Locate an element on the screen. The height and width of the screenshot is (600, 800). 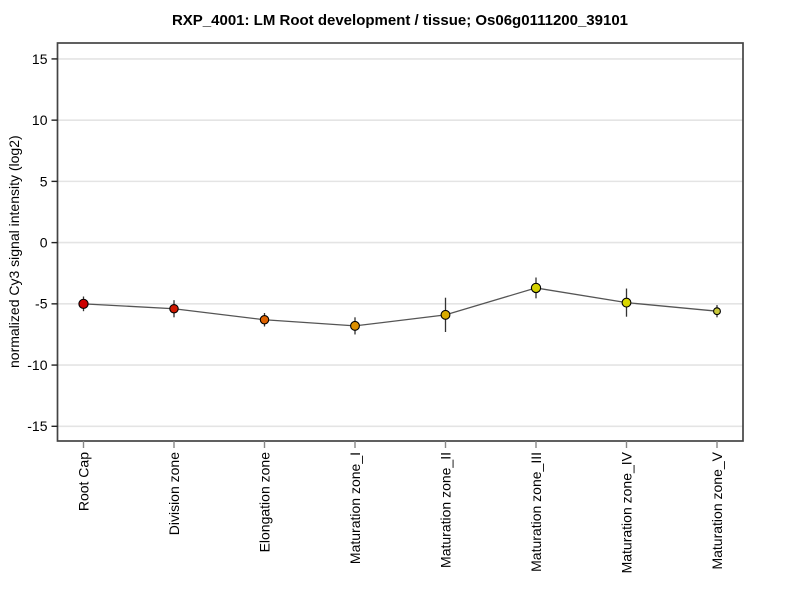
y-tick-label: 5 is located at coordinates (44, 181).